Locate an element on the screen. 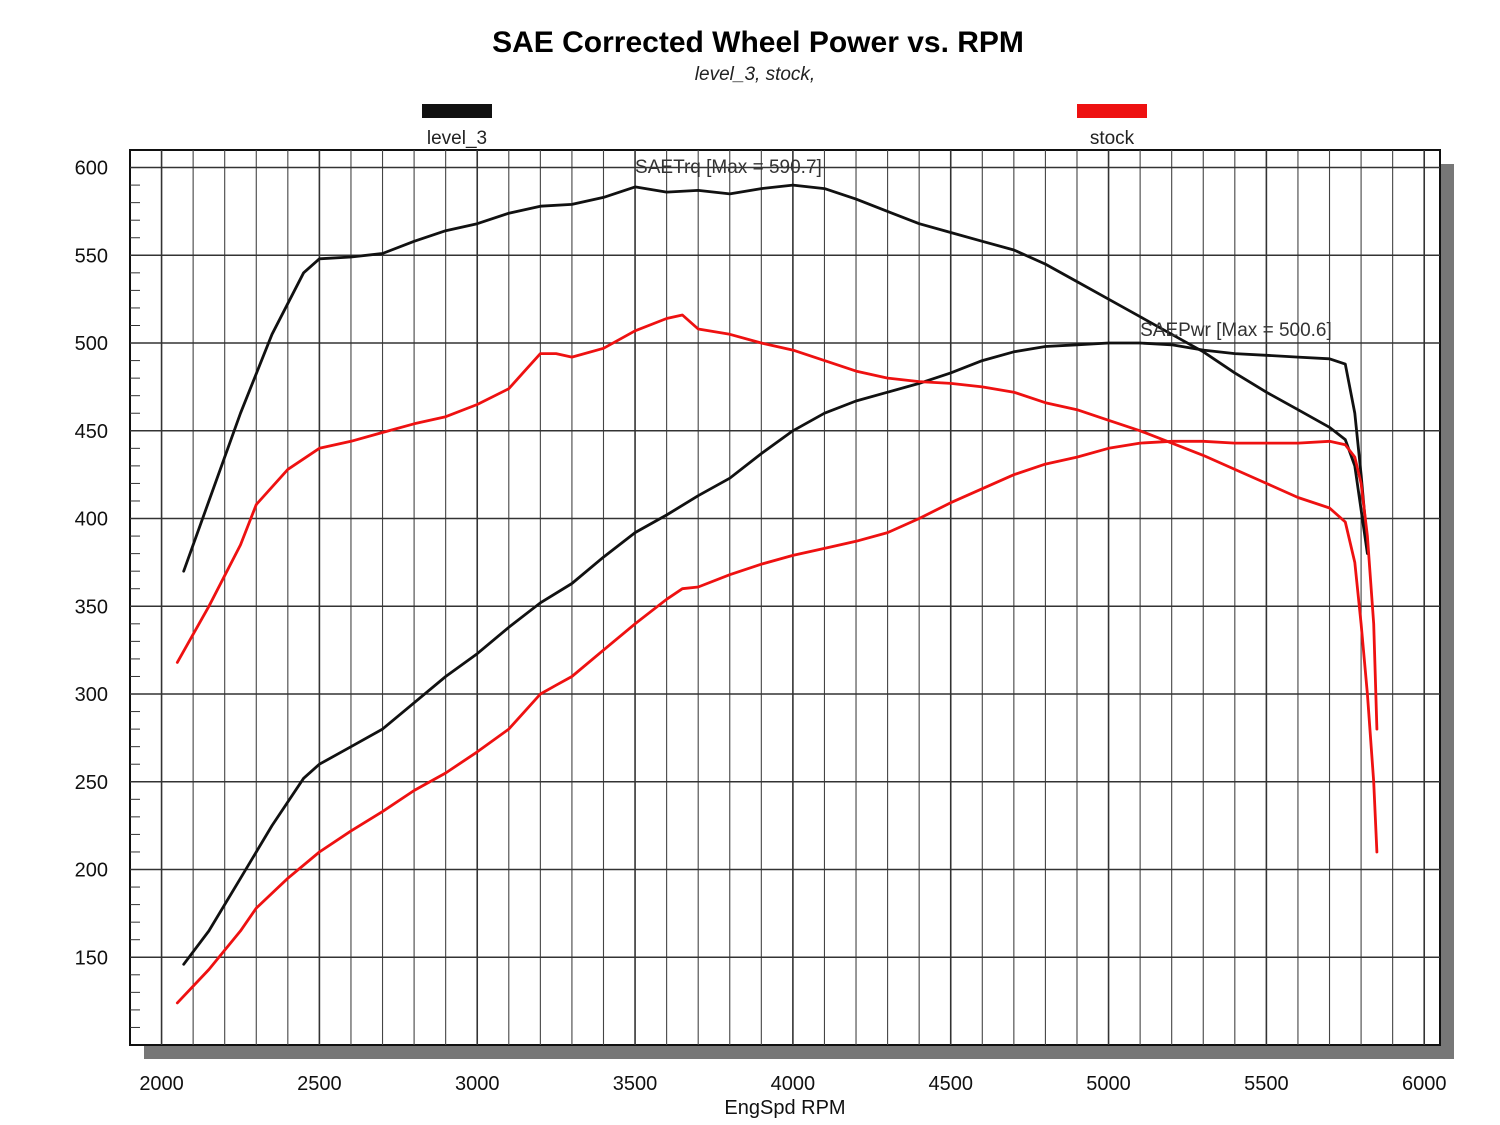 This screenshot has width=1500, height=1125. y-tick-label: 400 is located at coordinates (91, 520).